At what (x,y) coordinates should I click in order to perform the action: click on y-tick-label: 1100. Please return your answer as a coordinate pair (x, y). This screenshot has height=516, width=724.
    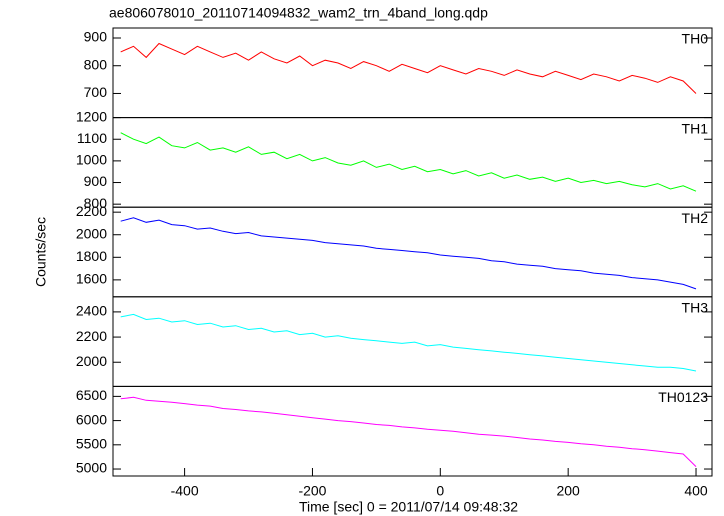
    Looking at the image, I should click on (92, 138).